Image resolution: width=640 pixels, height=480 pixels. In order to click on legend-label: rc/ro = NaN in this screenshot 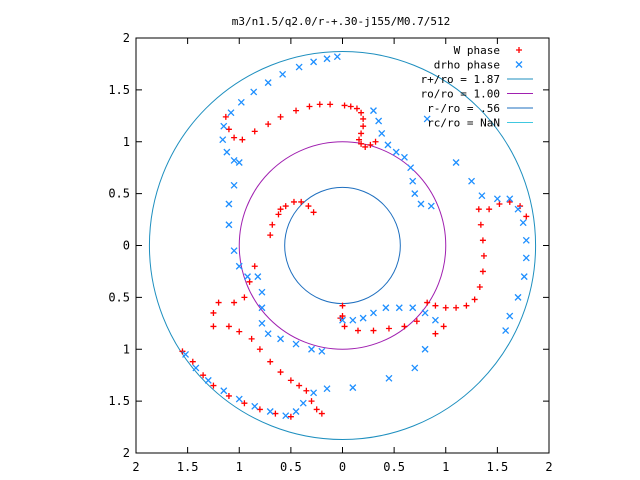, I will do `click(463, 123)`.